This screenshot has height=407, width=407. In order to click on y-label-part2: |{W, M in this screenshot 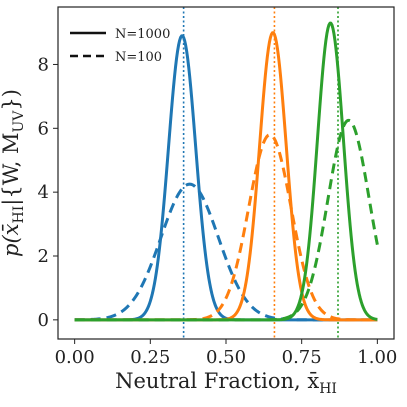, I will do `click(12, 169)`.